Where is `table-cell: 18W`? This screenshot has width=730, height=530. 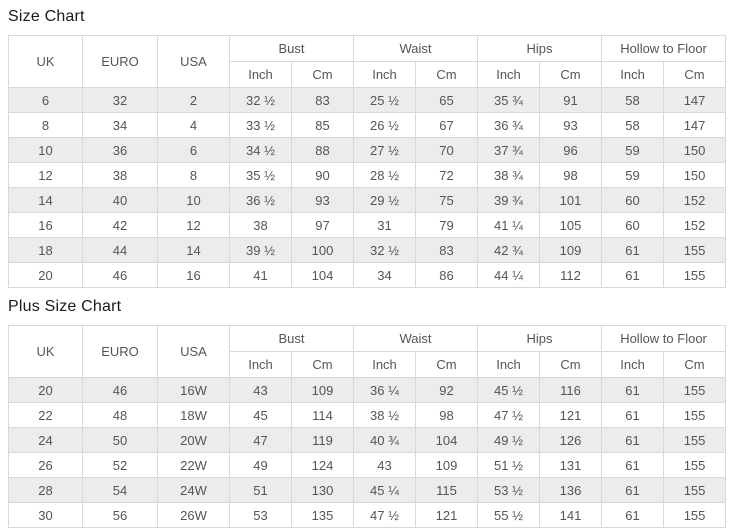 table-cell: 18W is located at coordinates (193, 415).